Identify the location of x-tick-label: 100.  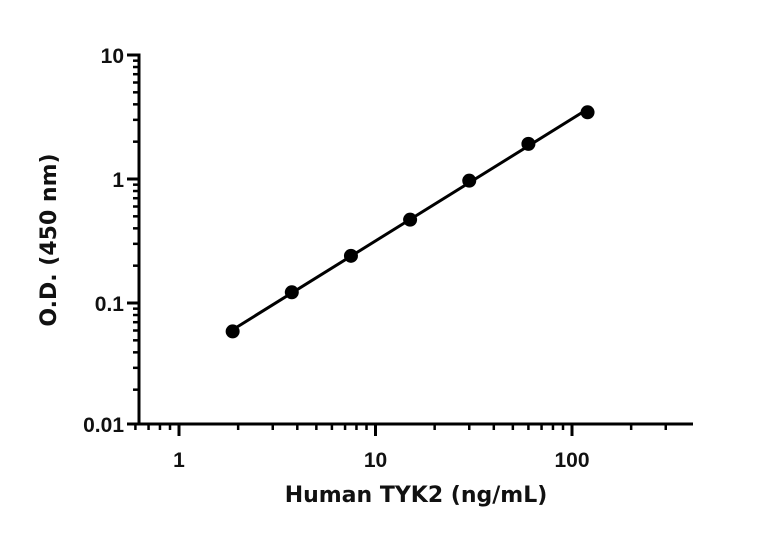
(571, 460).